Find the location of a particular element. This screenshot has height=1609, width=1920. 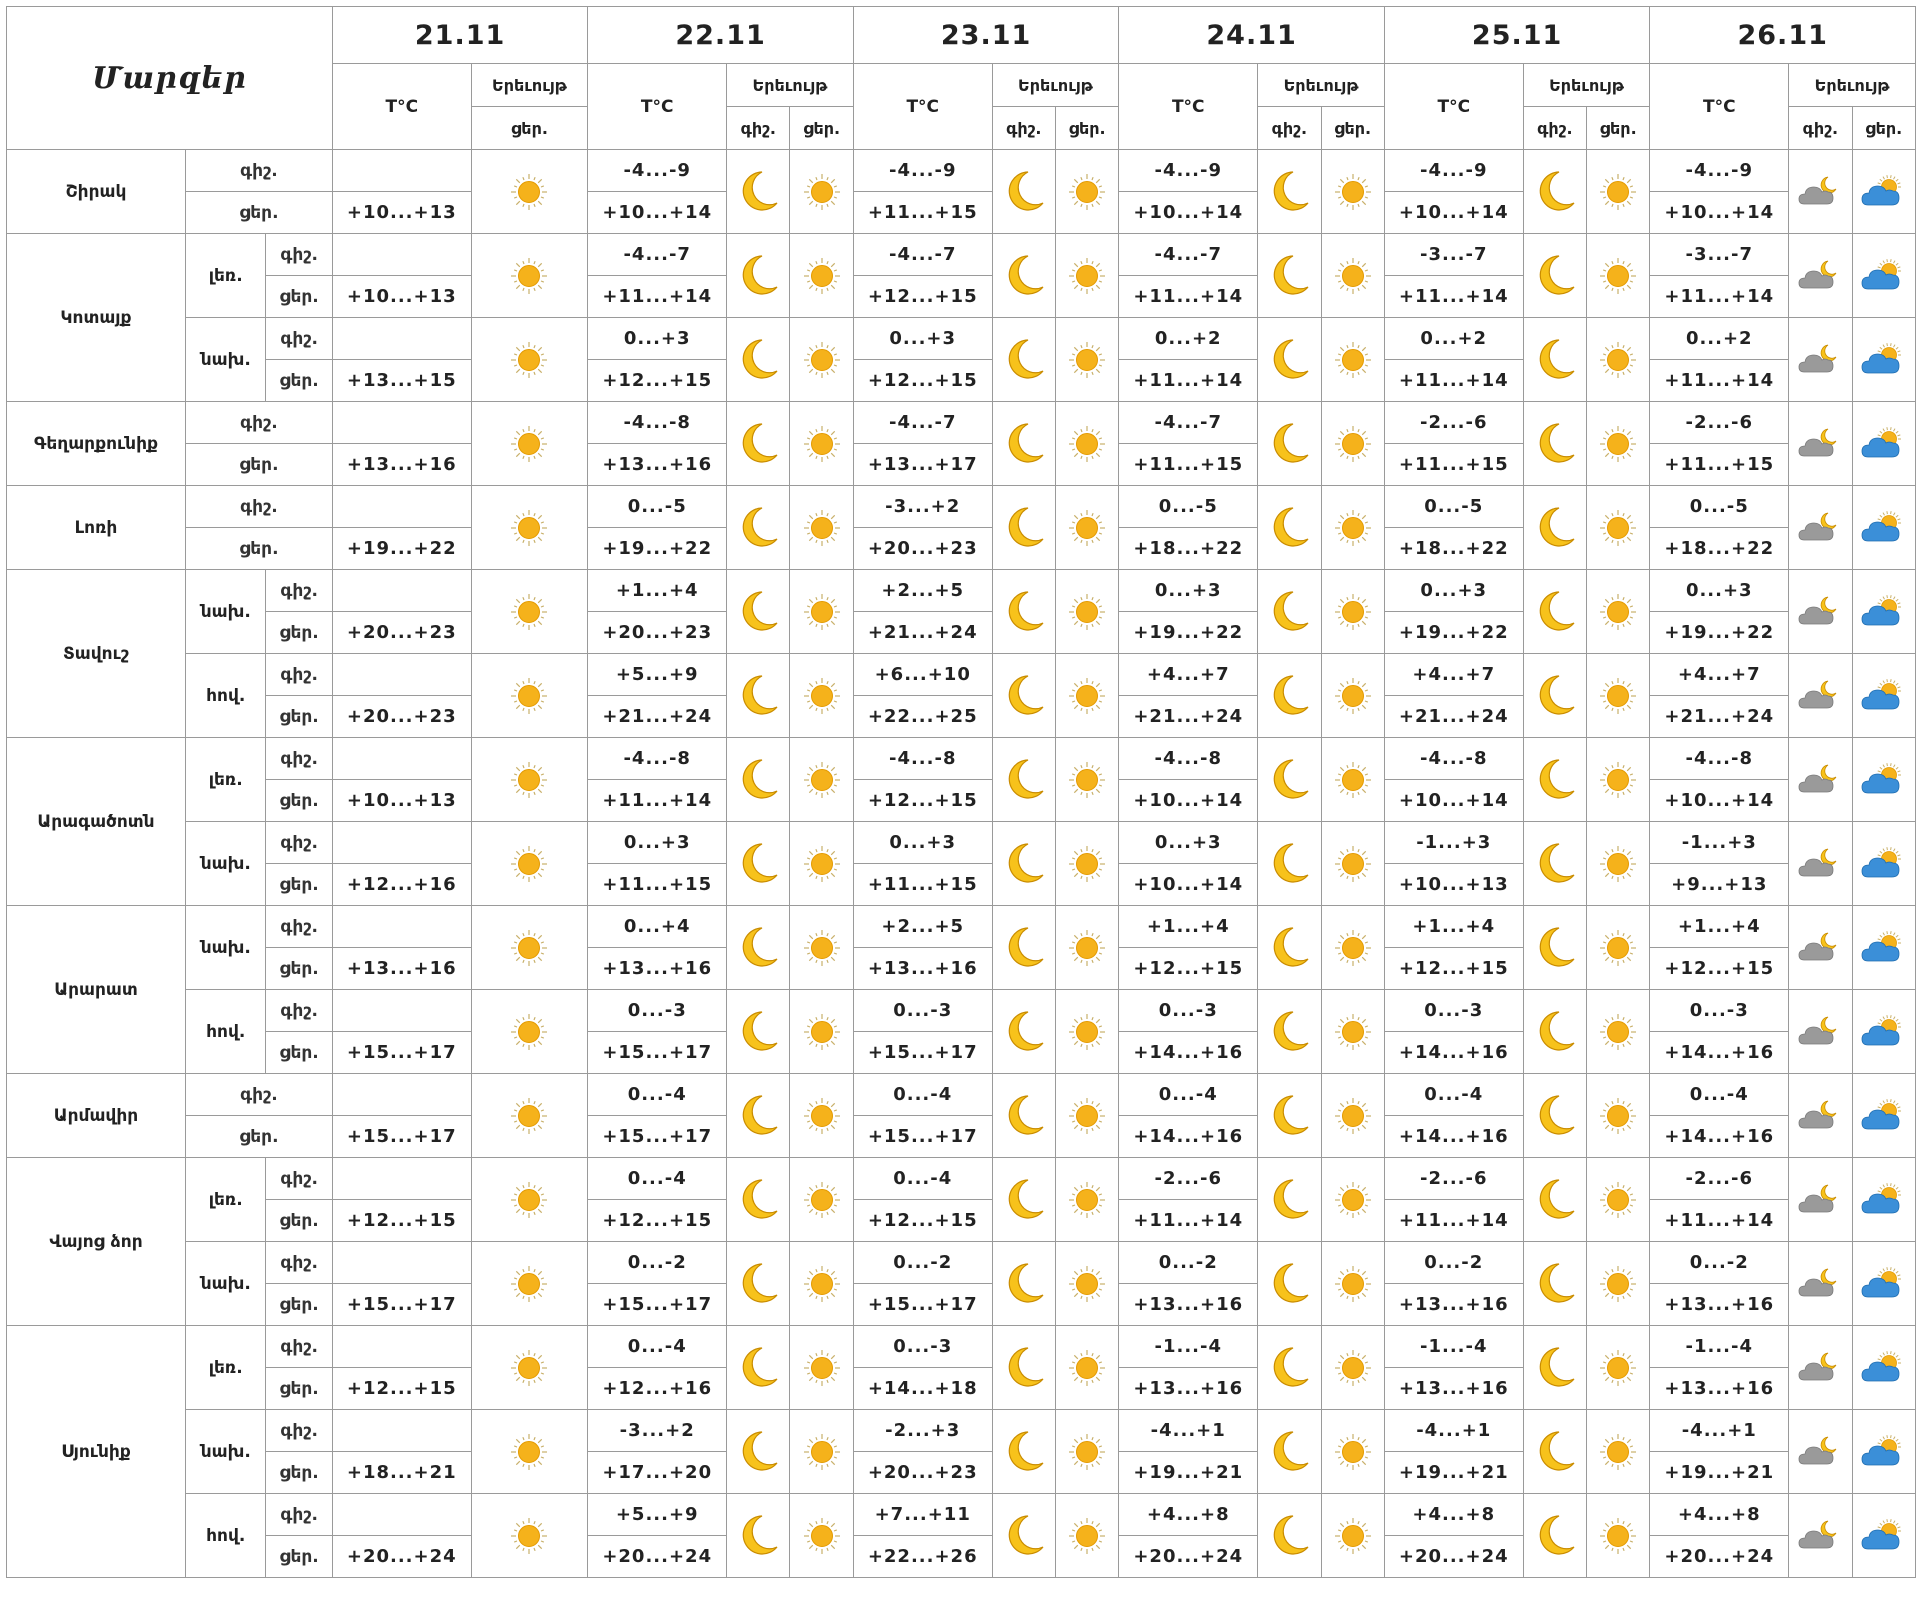

subregion-label: լեռ. is located at coordinates (226, 1367).